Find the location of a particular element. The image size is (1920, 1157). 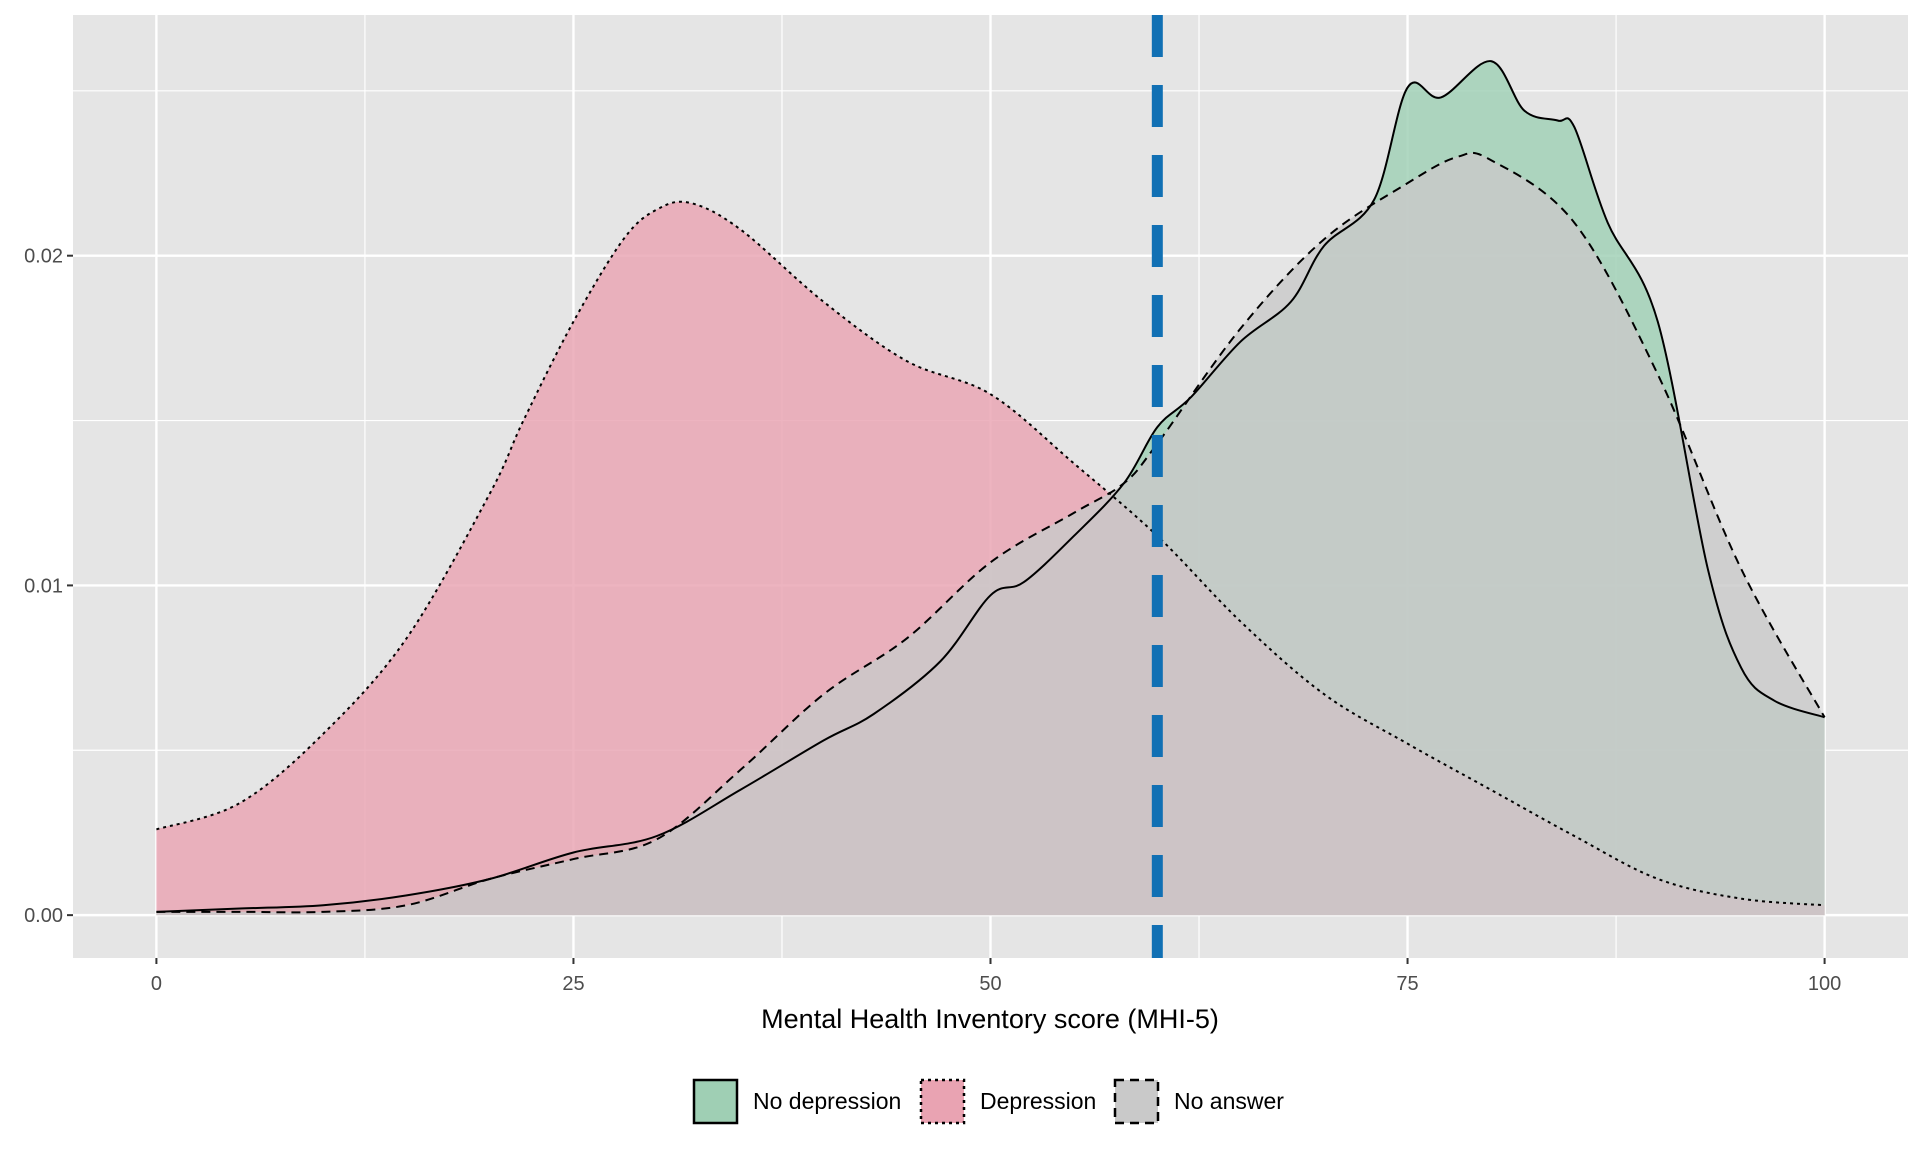

y-axis: 0.00 0.01 0.02 is located at coordinates (48, 586).